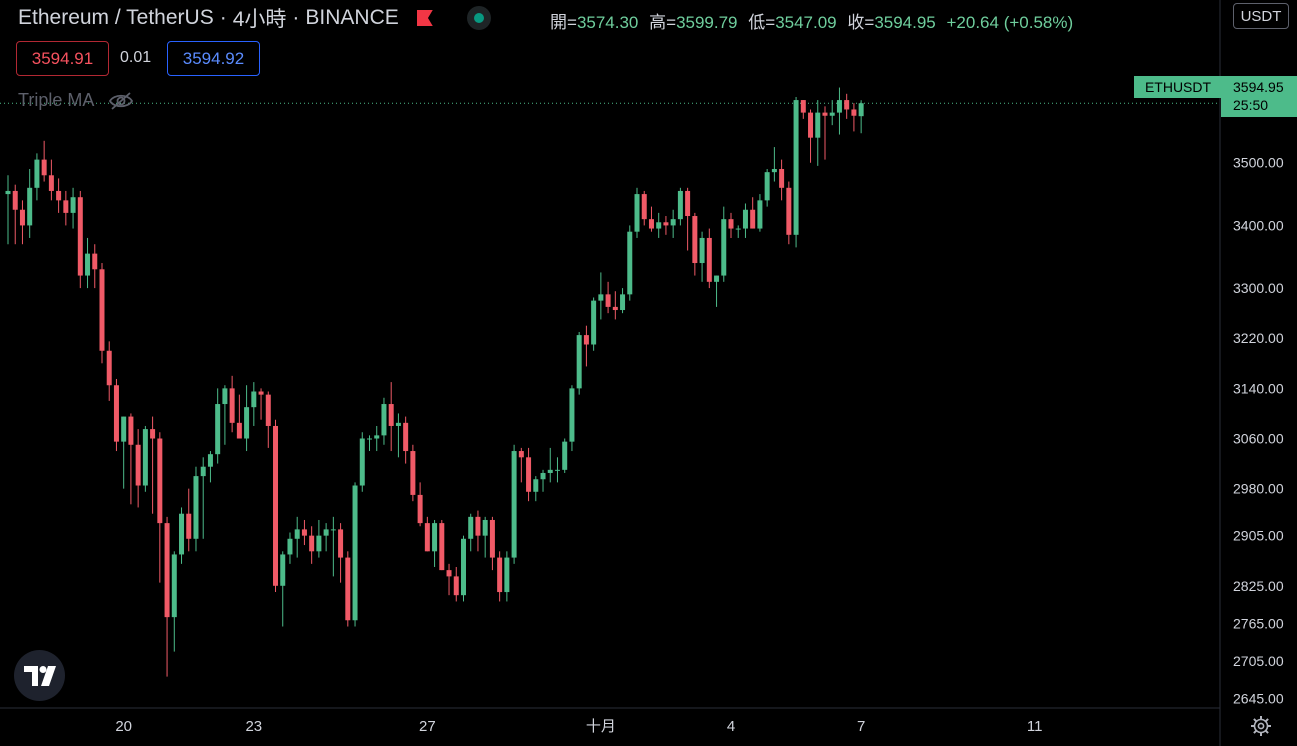  What do you see at coordinates (121, 101) in the screenshot?
I see `eye-crossed-icon` at bounding box center [121, 101].